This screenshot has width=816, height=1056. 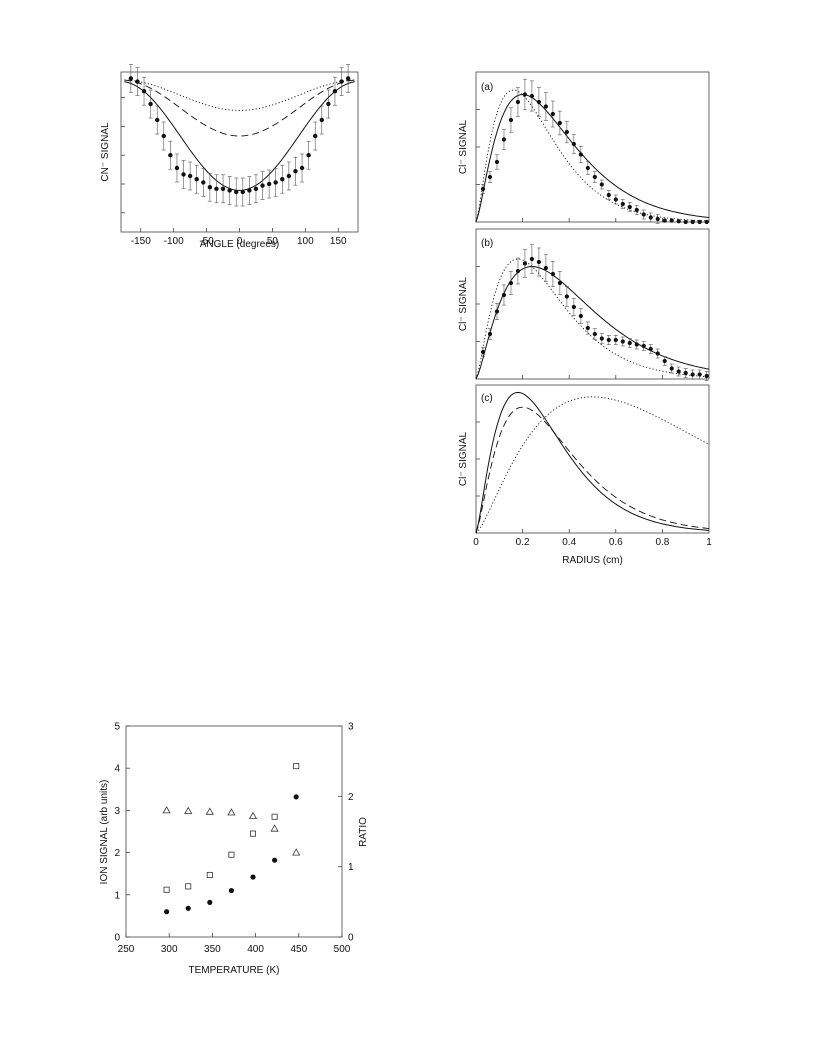 I want to click on panel-b-label: (b), so click(x=487, y=243).